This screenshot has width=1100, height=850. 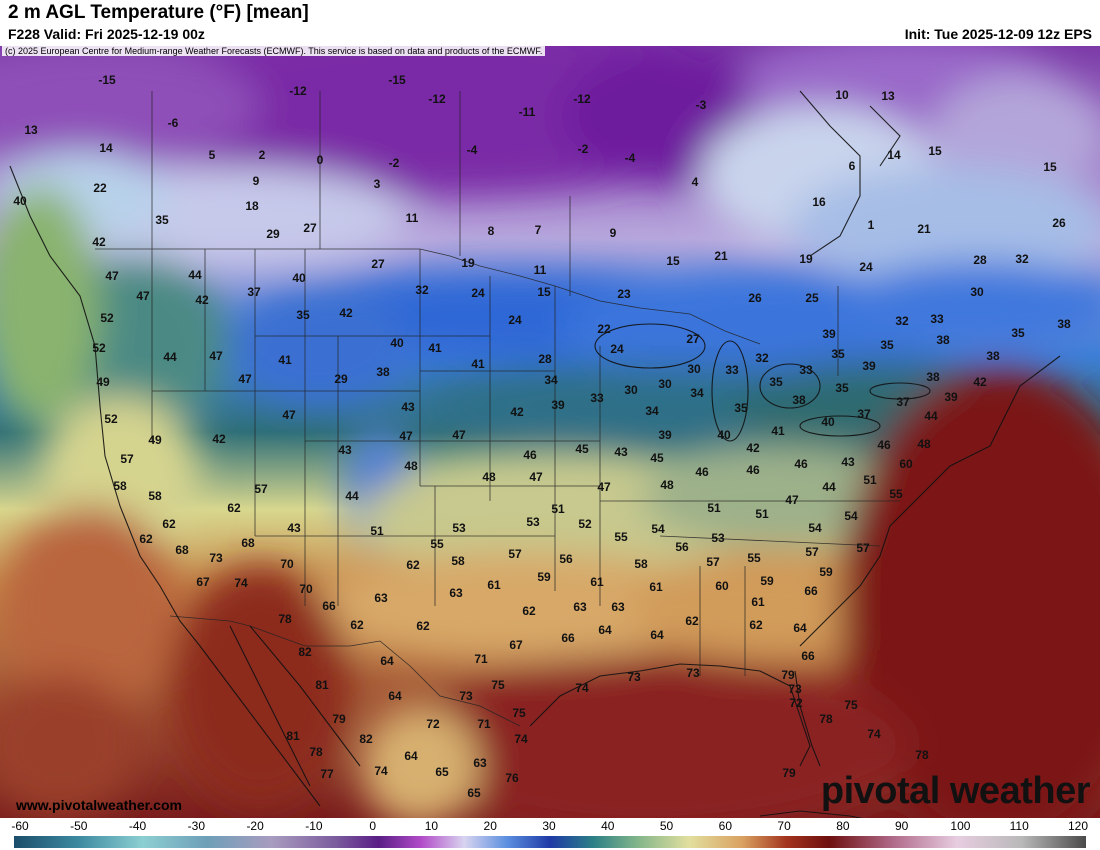 What do you see at coordinates (980, 260) in the screenshot?
I see `temperature-value: 28` at bounding box center [980, 260].